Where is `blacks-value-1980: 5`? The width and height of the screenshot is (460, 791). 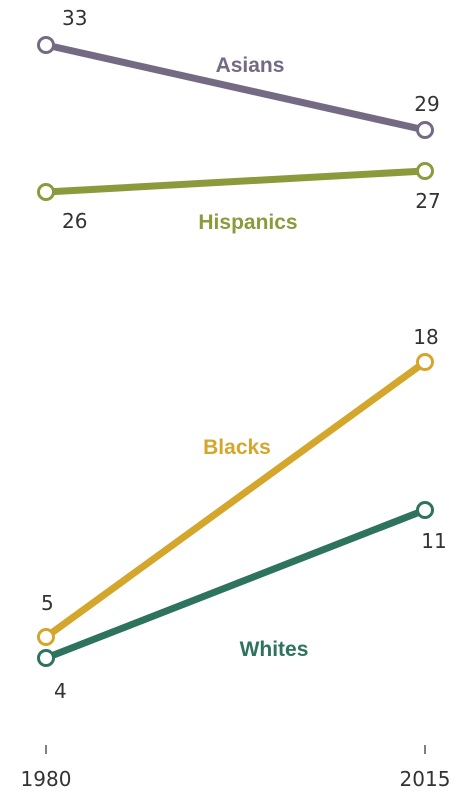 blacks-value-1980: 5 is located at coordinates (47, 603).